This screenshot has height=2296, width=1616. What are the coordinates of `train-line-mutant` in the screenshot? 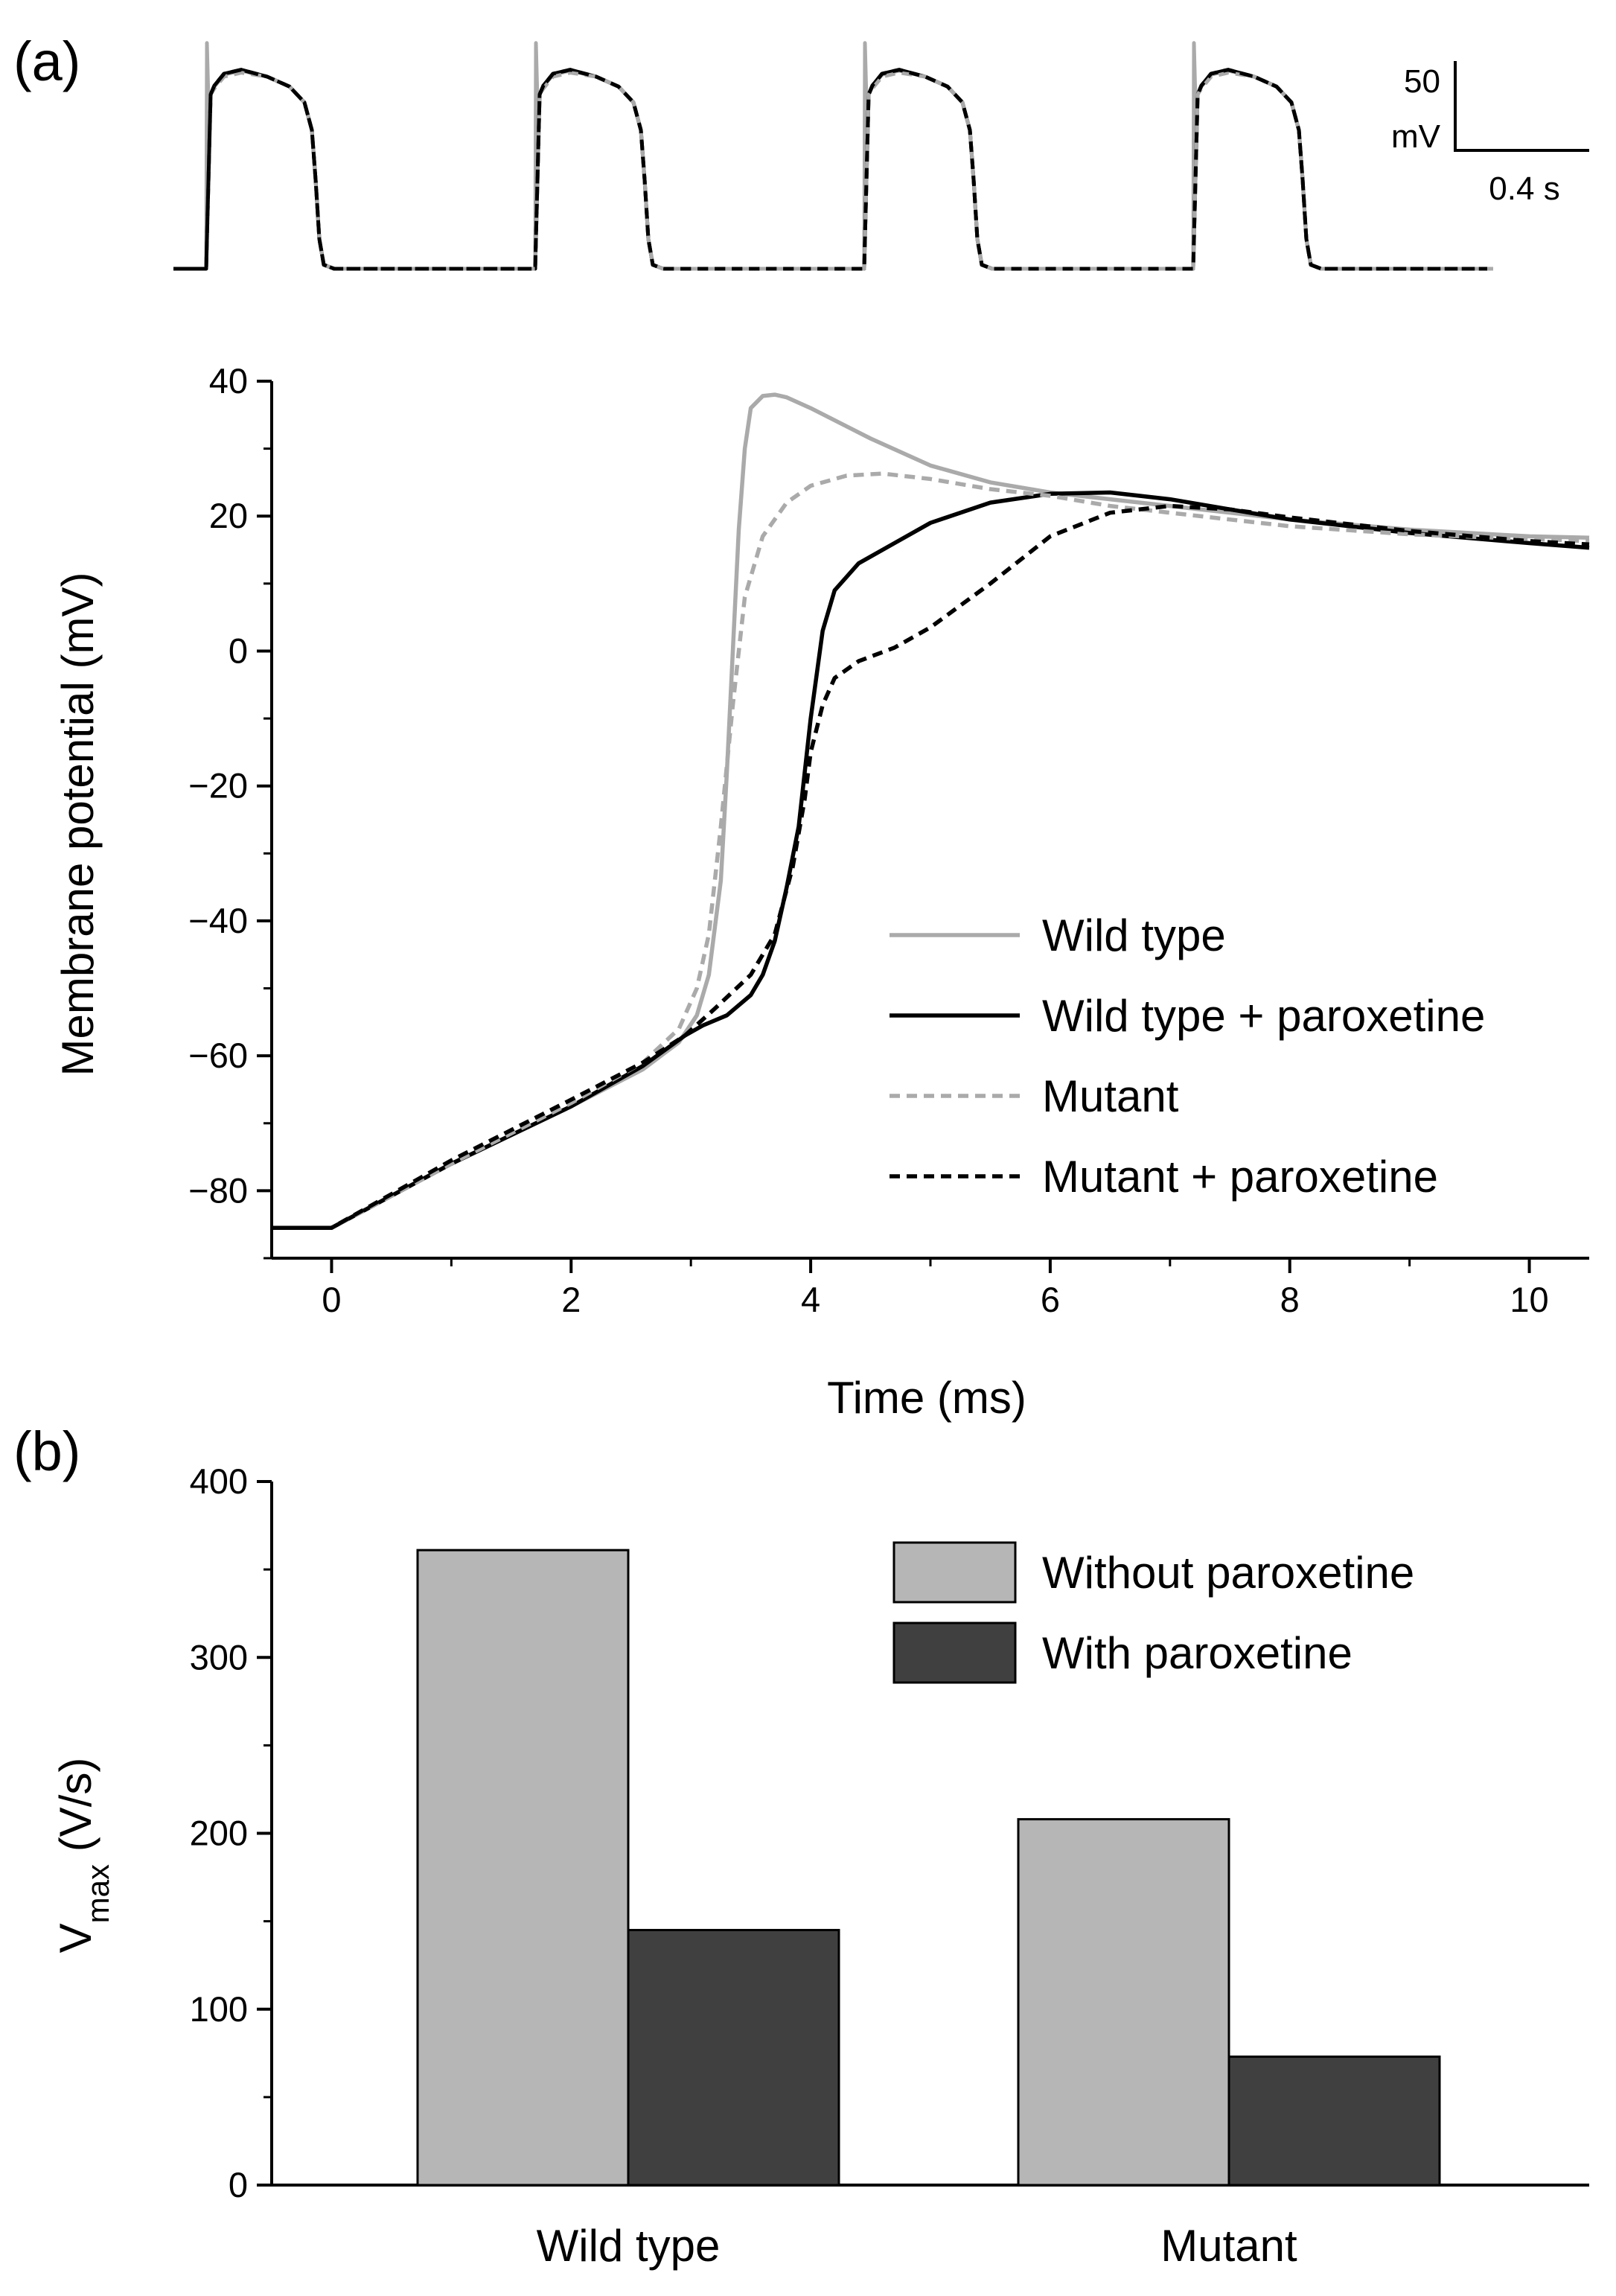 It's located at (833, 171).